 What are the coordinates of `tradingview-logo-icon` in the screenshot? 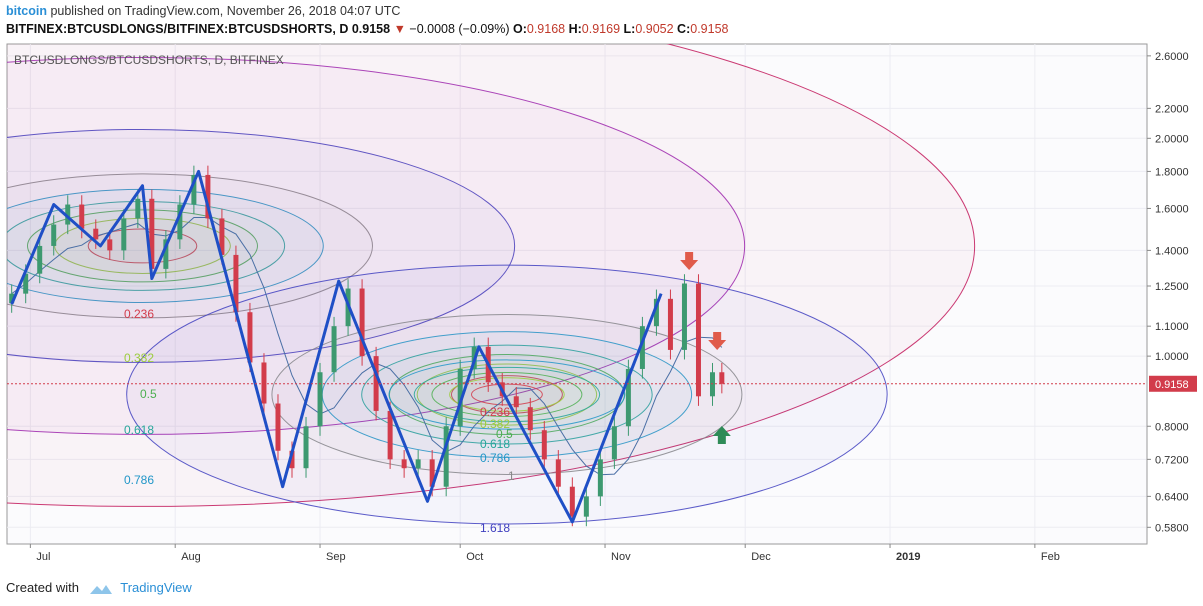 It's located at (100, 589).